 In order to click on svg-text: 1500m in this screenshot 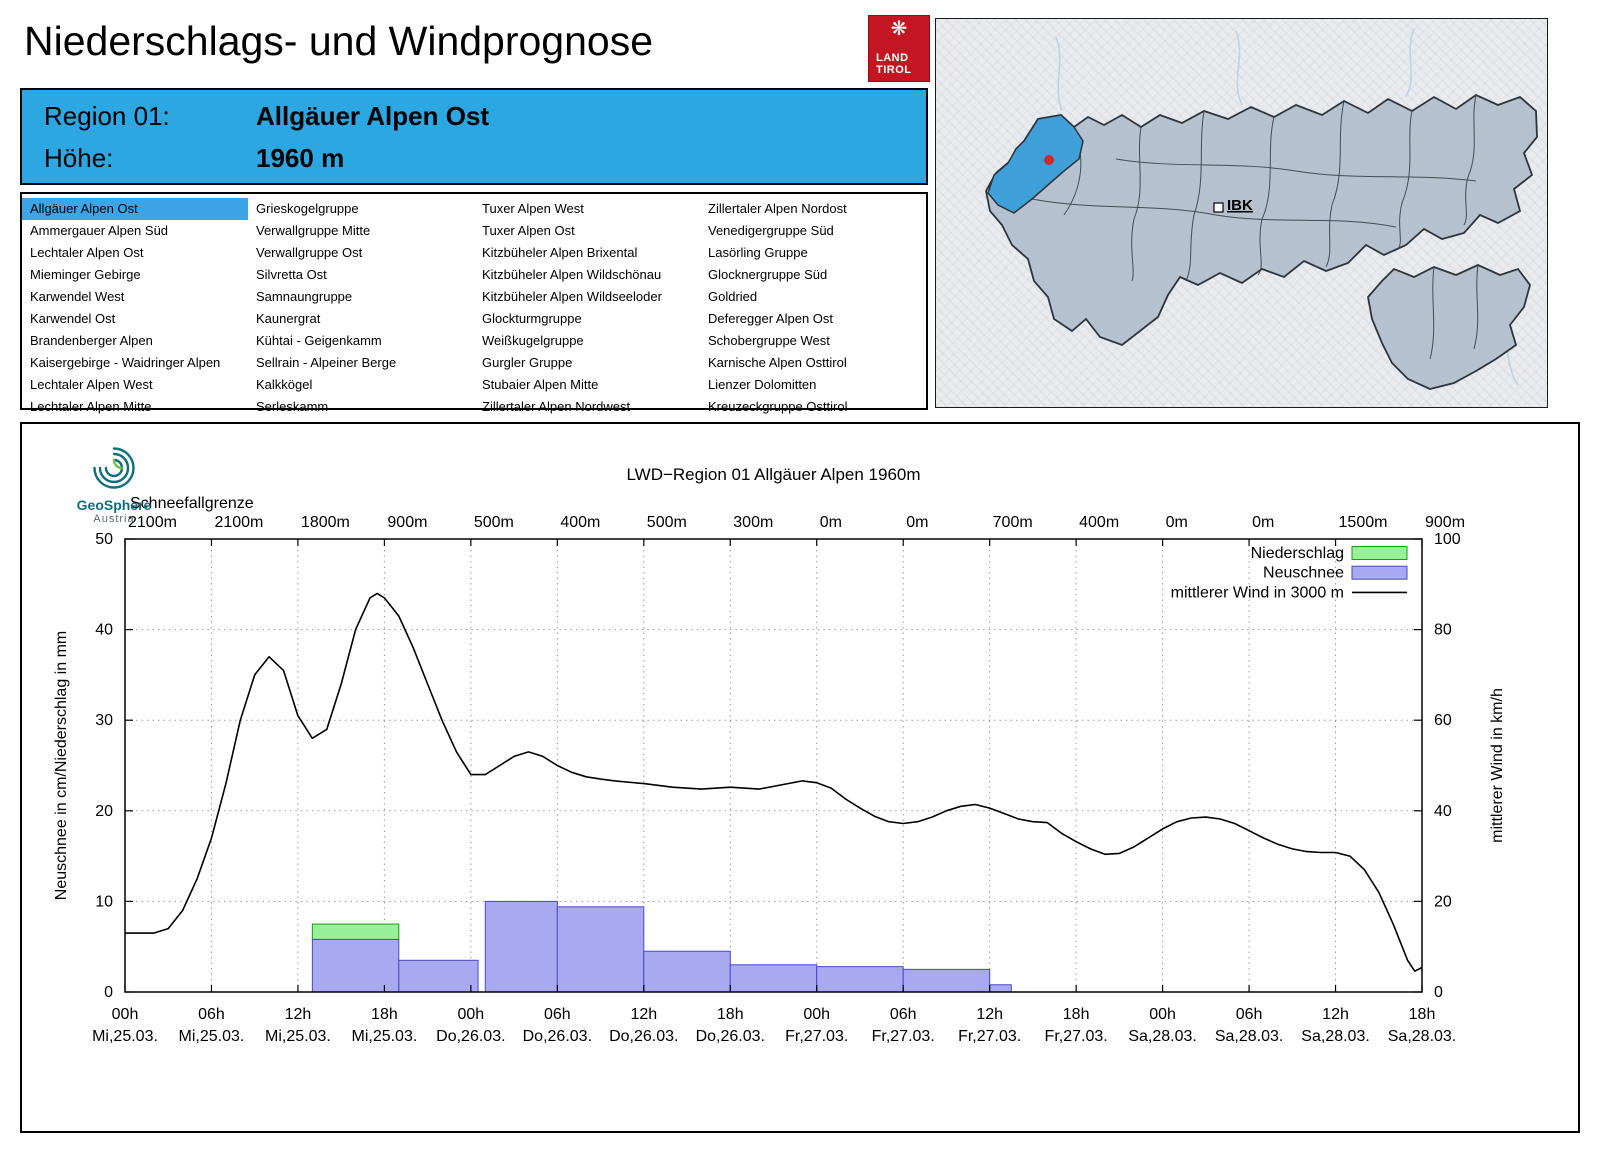, I will do `click(1363, 522)`.